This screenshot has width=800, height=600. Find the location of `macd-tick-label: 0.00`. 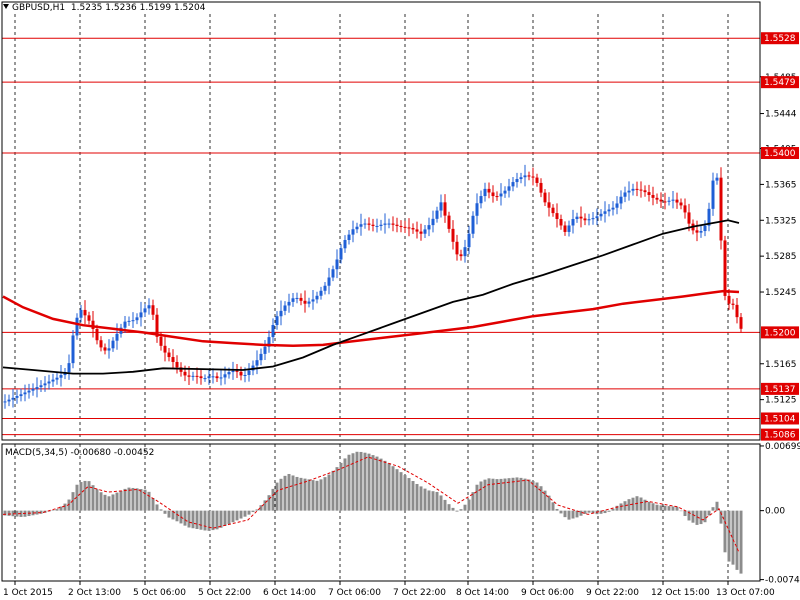

macd-tick-label: 0.00 is located at coordinates (775, 512).